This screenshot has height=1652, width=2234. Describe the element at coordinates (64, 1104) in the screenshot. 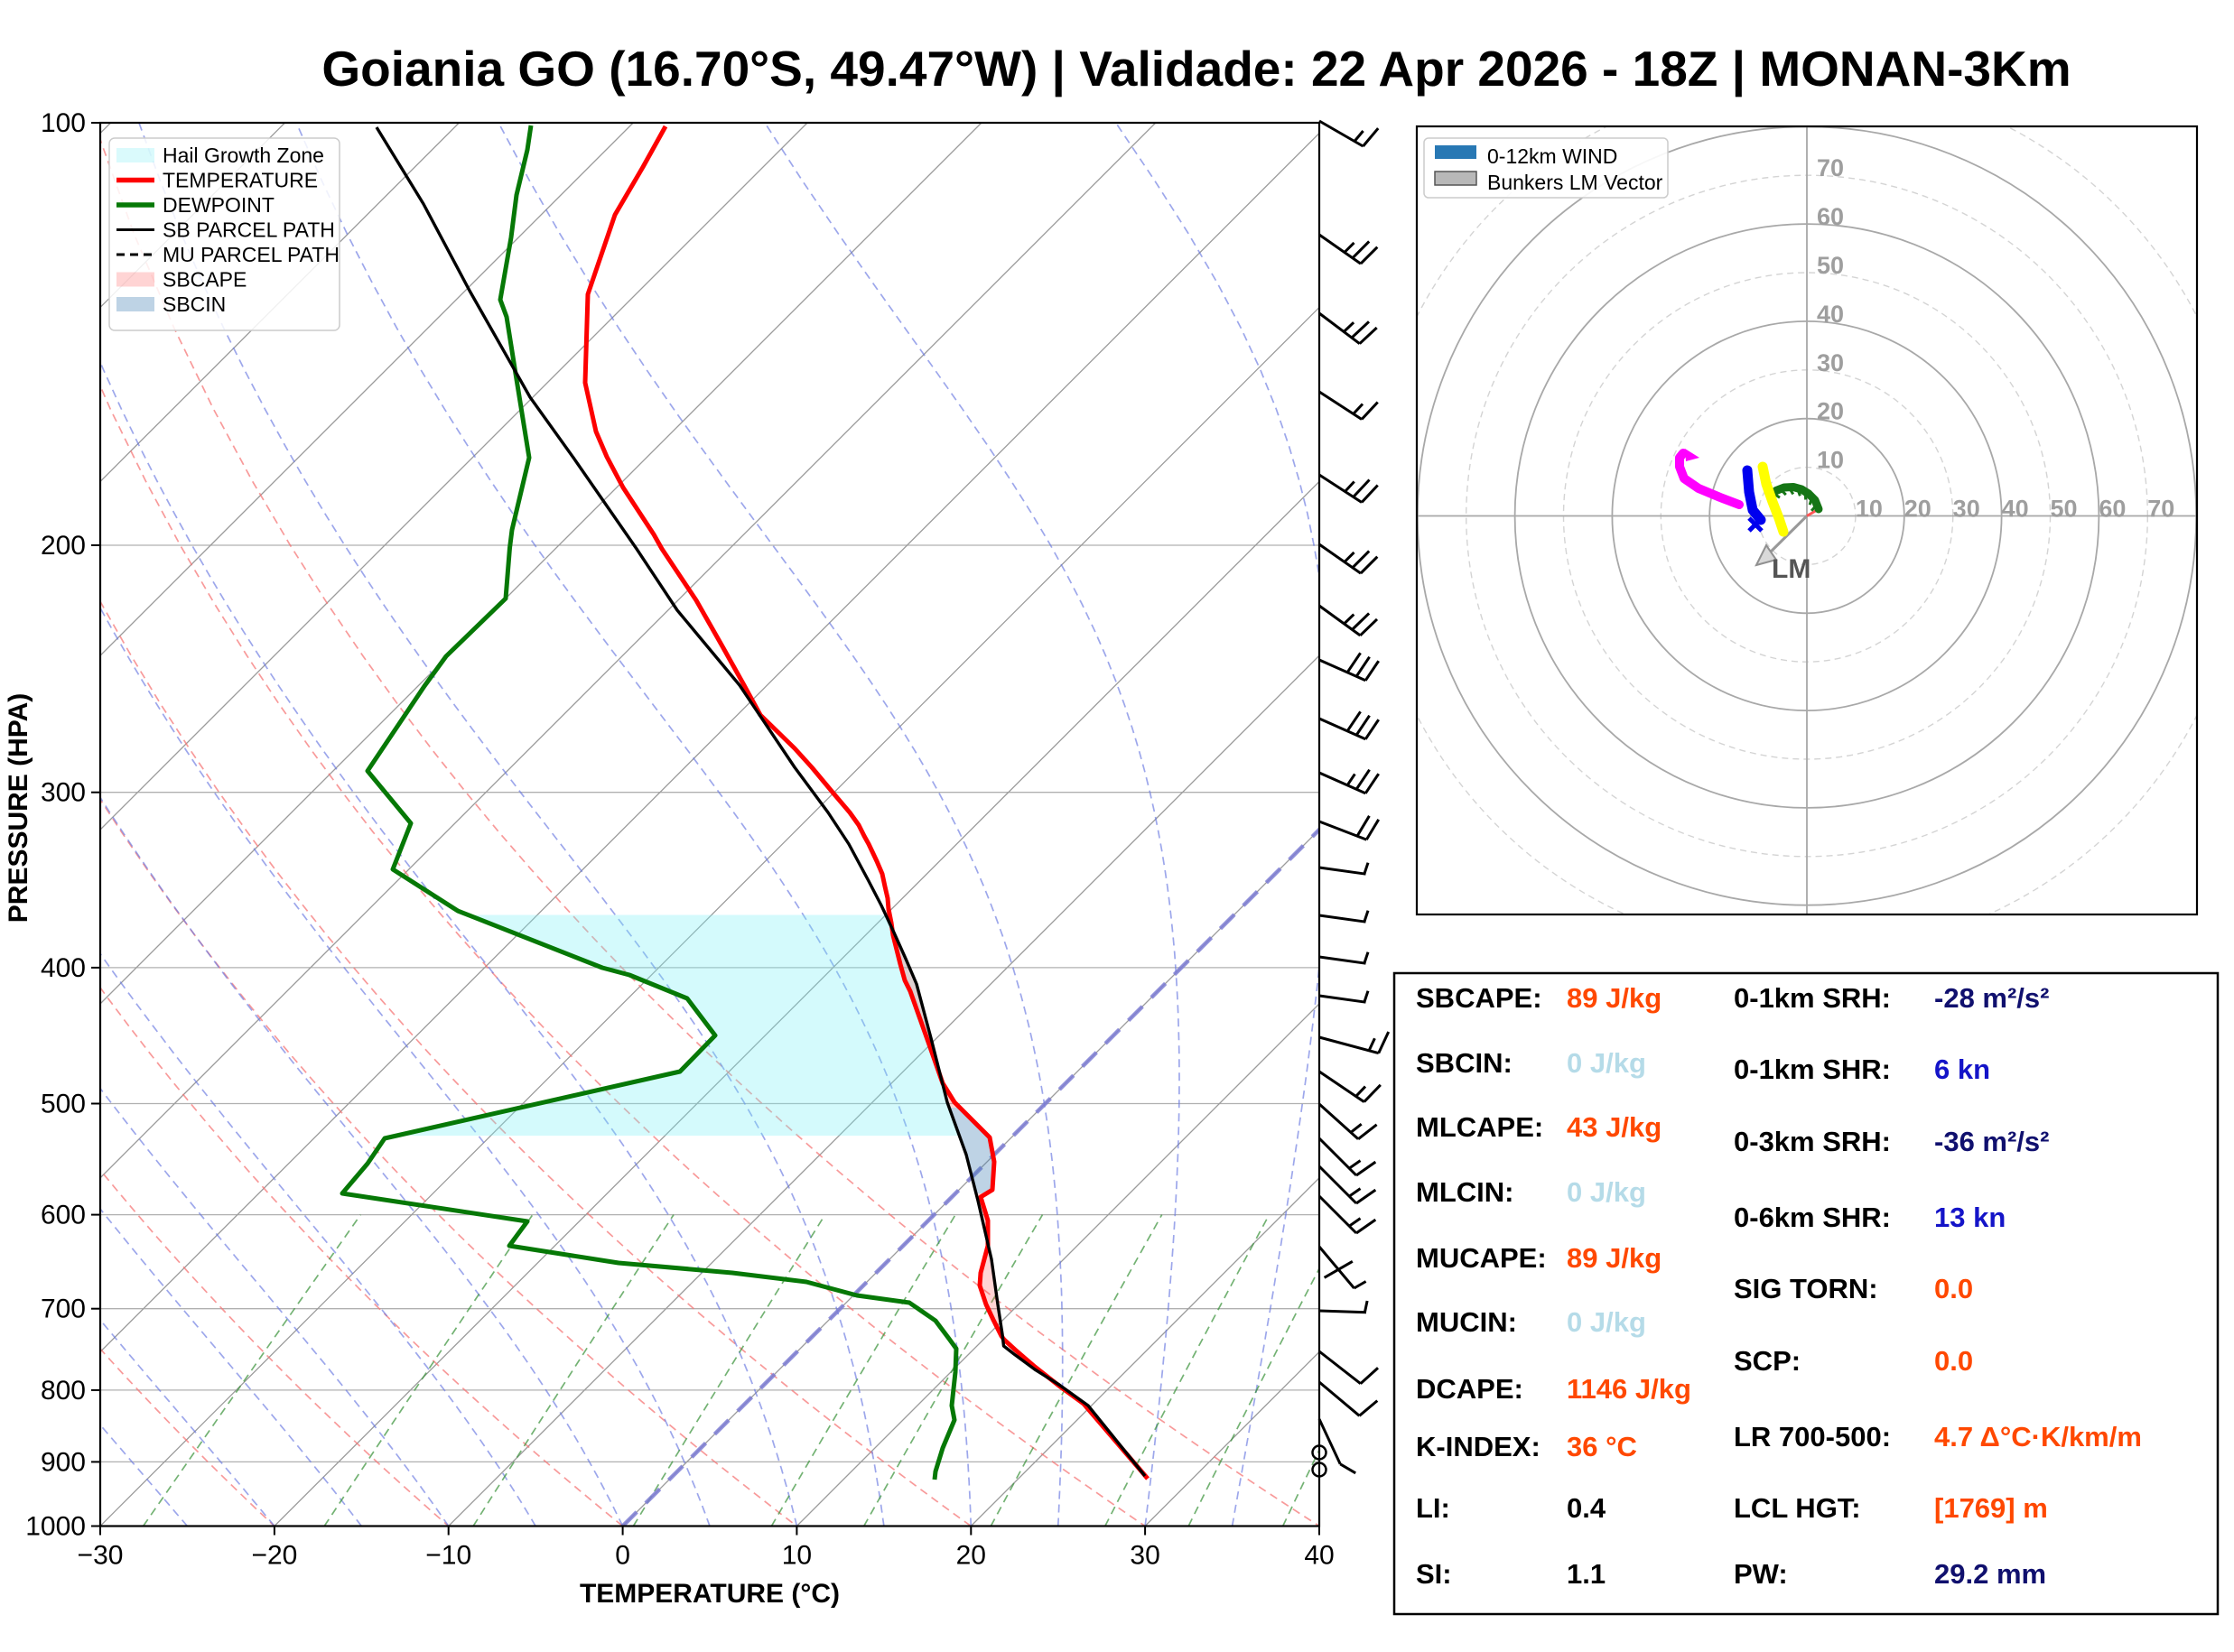

I see `svg-text: 500` at that location.